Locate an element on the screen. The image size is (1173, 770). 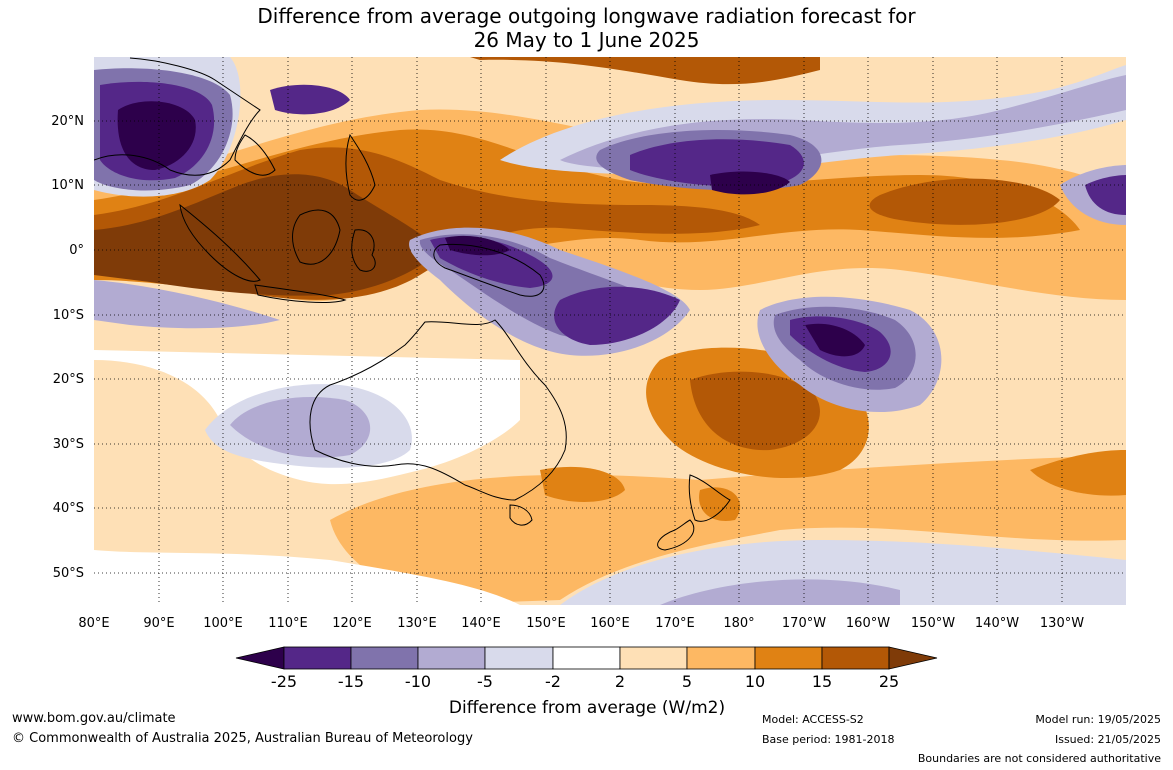
legend-arrow-low is located at coordinates (260, 658).